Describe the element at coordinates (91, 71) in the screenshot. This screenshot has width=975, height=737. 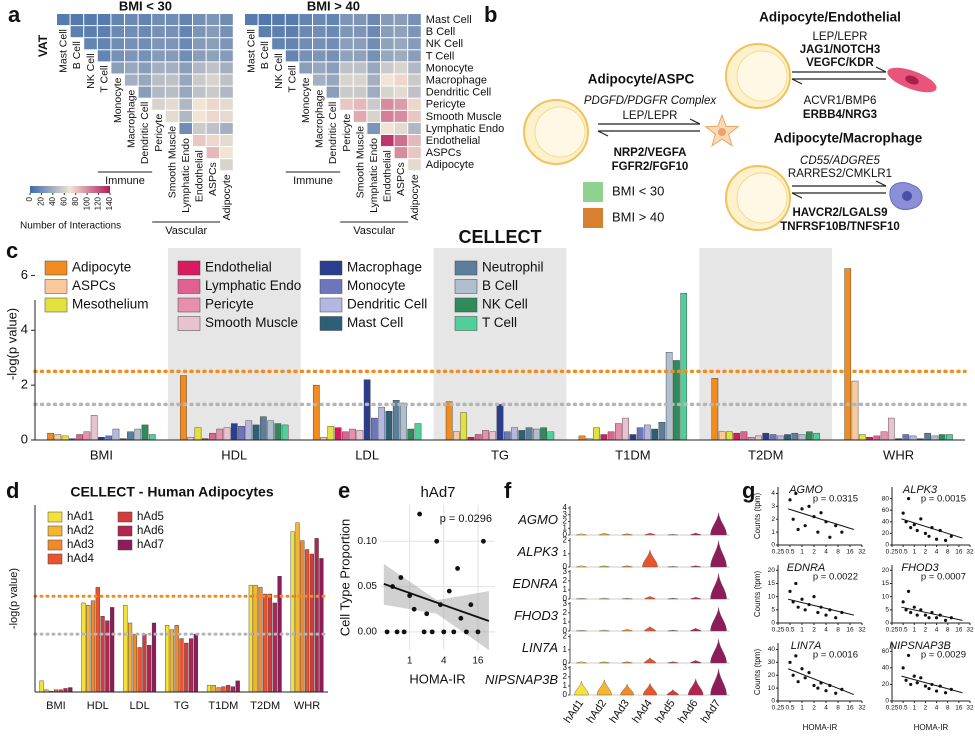
I see `column-label: NK Cell` at that location.